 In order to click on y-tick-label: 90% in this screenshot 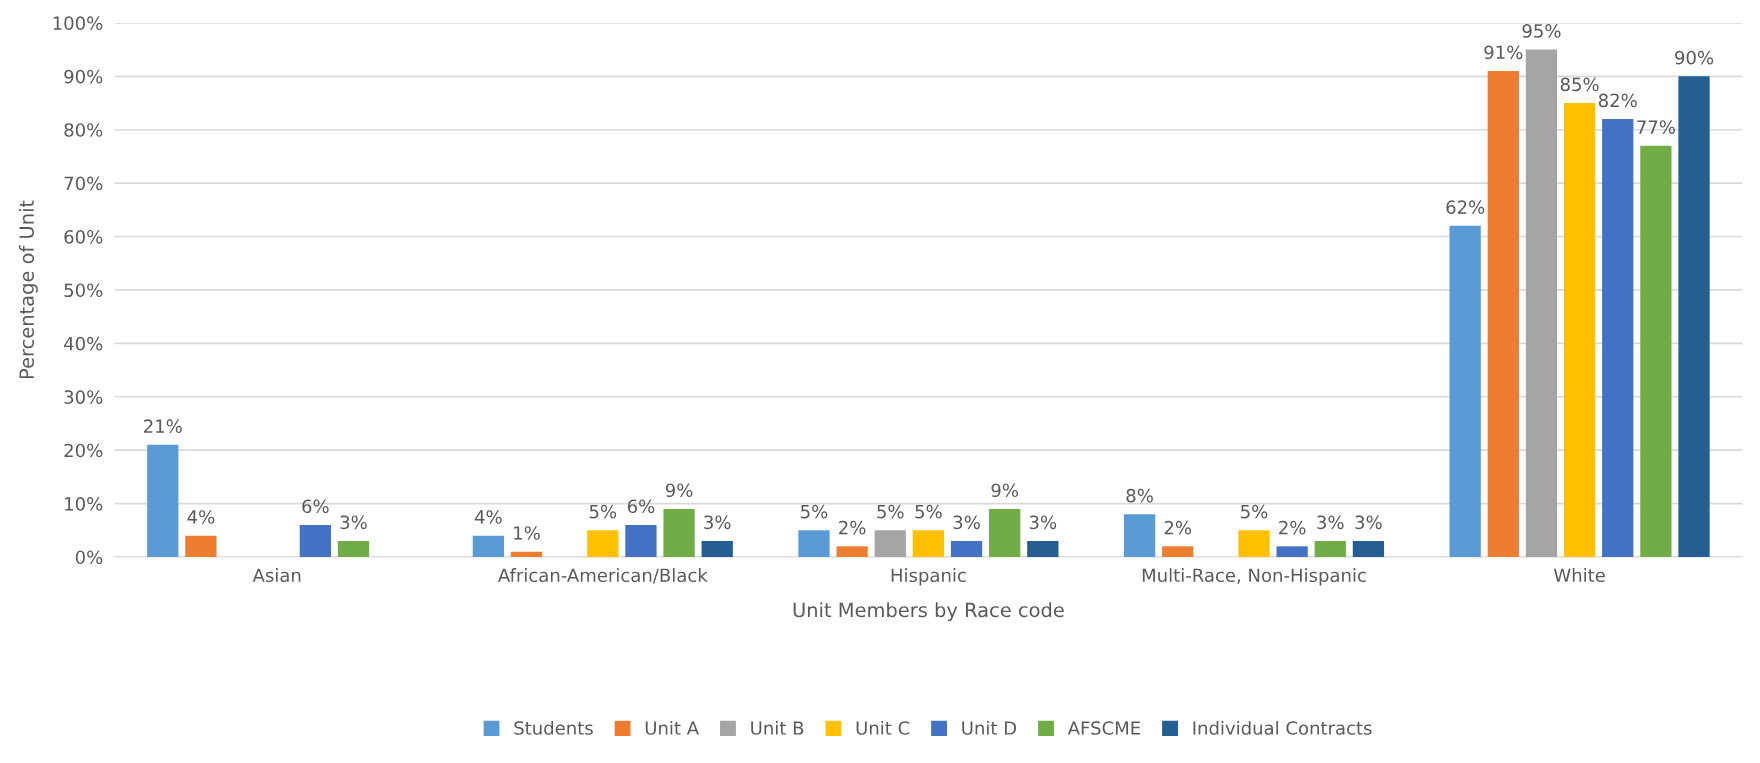, I will do `click(83, 76)`.